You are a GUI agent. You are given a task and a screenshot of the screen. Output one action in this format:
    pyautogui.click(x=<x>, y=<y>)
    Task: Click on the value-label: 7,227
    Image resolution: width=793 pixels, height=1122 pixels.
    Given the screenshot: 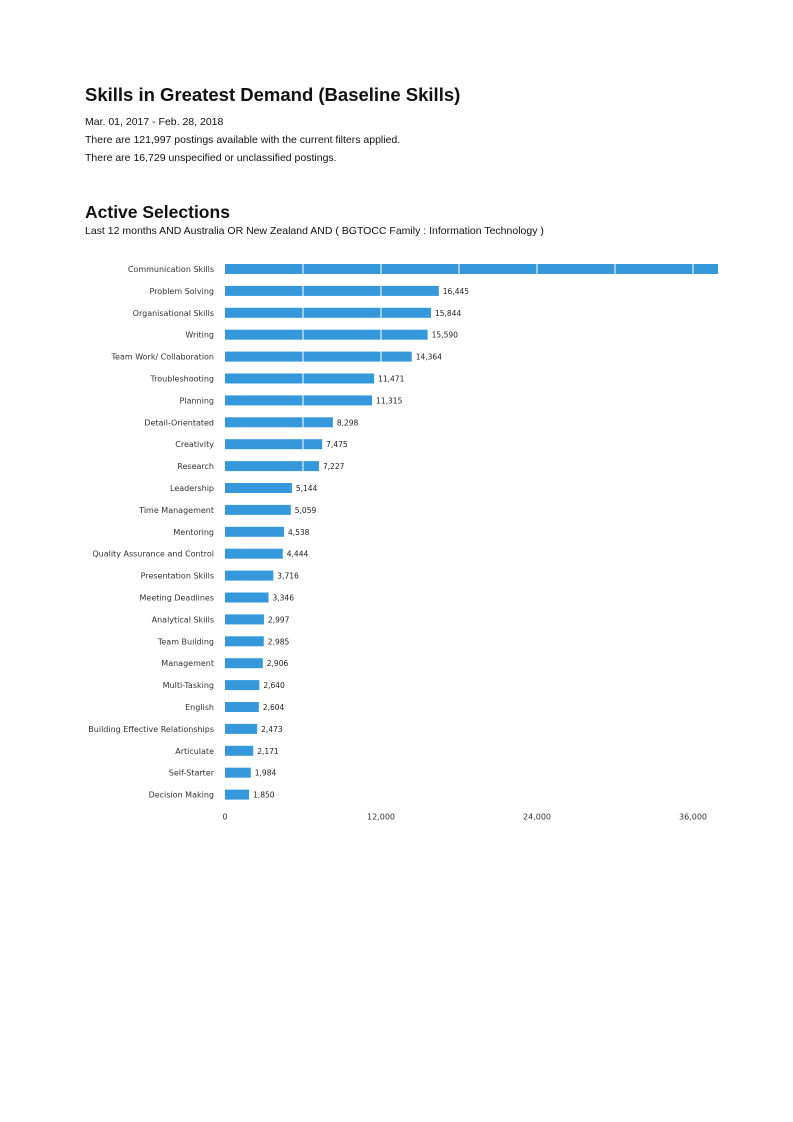 What is the action you would take?
    pyautogui.click(x=334, y=466)
    